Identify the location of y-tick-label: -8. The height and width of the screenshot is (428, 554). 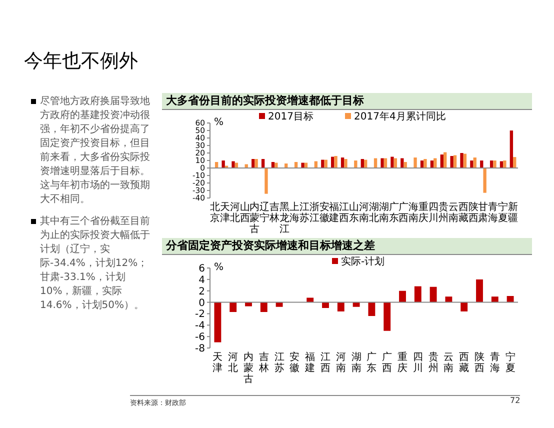
(200, 349).